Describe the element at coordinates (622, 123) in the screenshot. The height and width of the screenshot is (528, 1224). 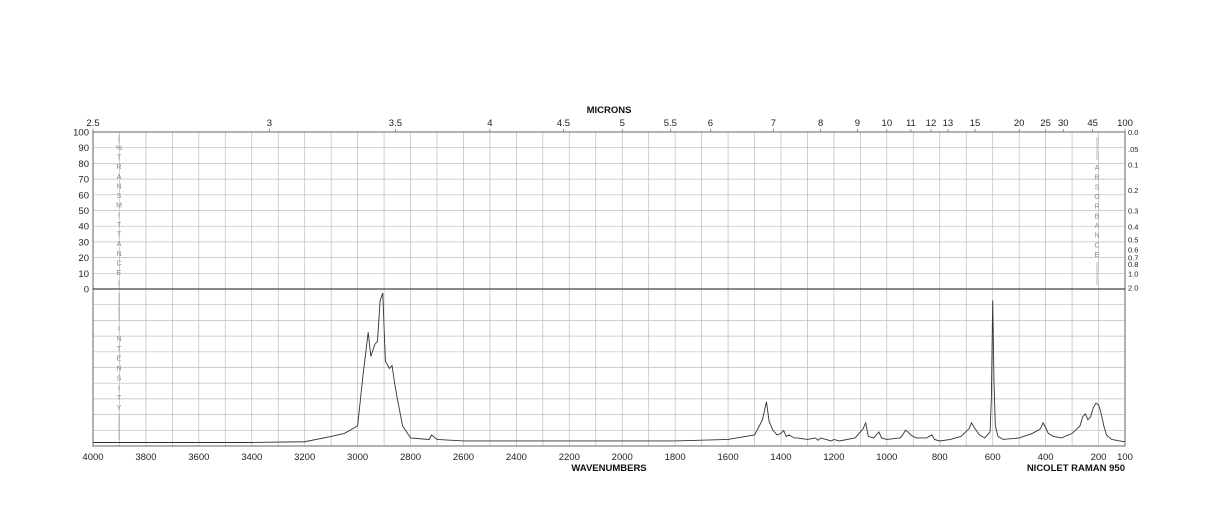
I see `micron-tick-label: 5` at that location.